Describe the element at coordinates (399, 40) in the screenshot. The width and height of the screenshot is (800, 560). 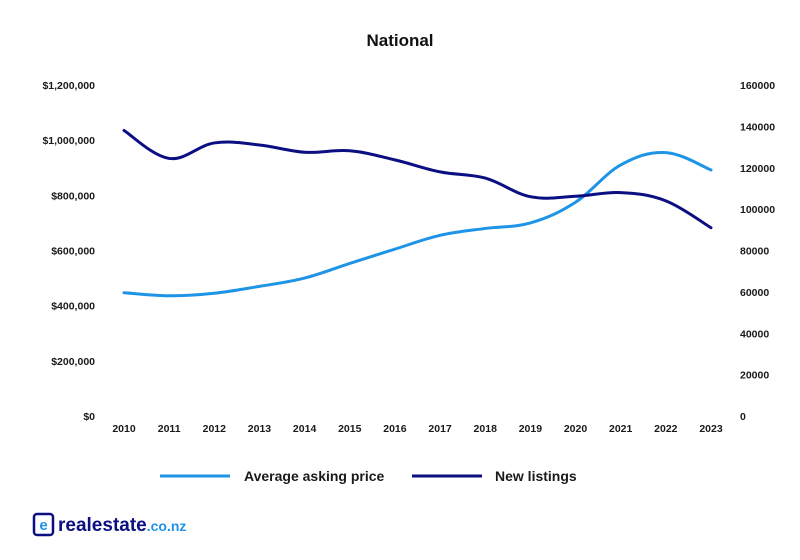
I see `chart-title: National` at that location.